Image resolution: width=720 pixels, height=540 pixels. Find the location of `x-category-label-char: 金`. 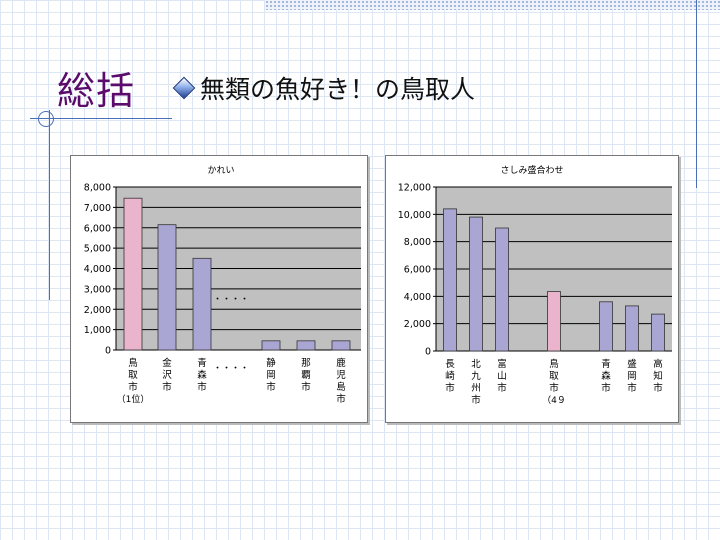

x-category-label-char: 金 is located at coordinates (167, 363).